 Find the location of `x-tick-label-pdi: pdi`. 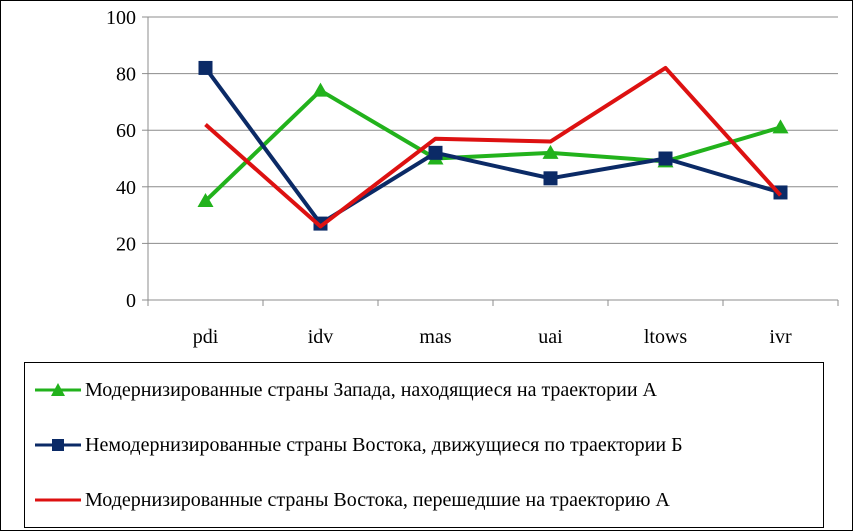

x-tick-label-pdi: pdi is located at coordinates (206, 337).